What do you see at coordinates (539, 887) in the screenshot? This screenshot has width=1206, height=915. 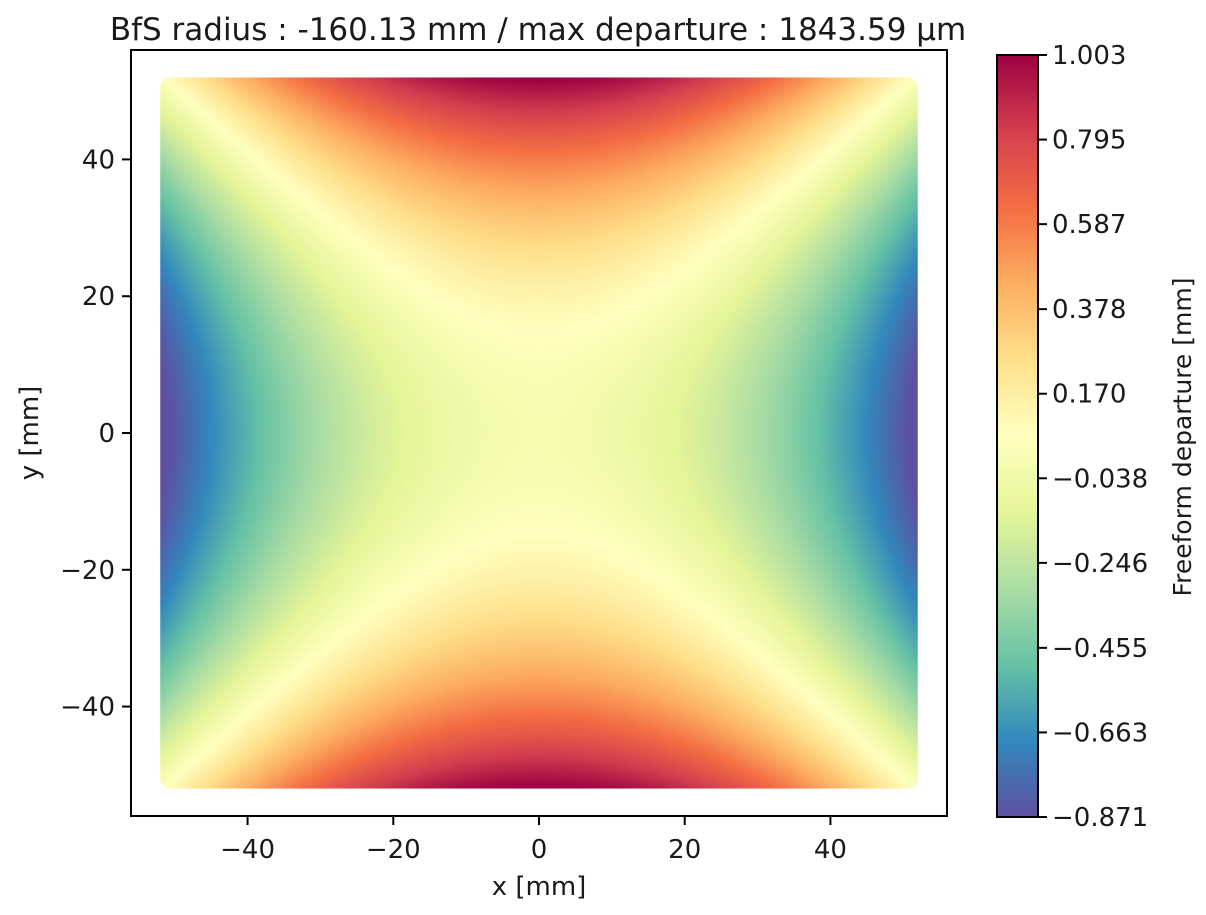 I see `x-axis-label: x [mm]` at bounding box center [539, 887].